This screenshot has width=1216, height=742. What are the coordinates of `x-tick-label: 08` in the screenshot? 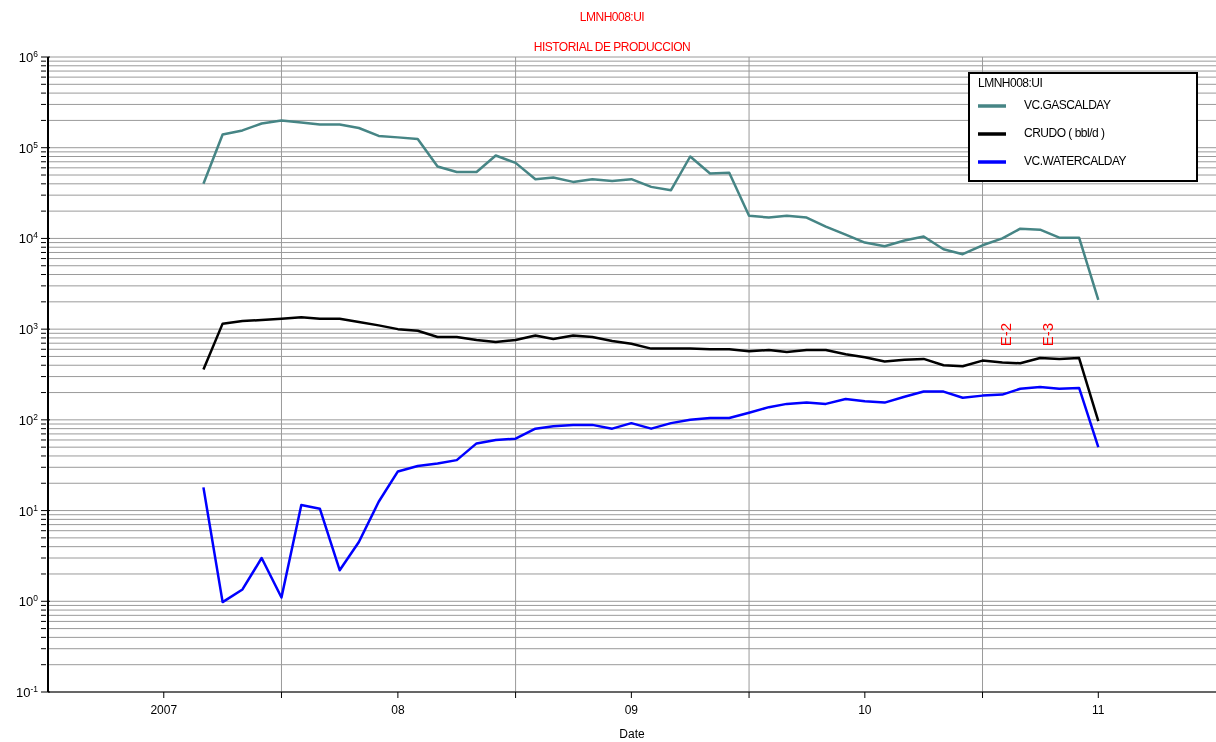 It's located at (398, 710).